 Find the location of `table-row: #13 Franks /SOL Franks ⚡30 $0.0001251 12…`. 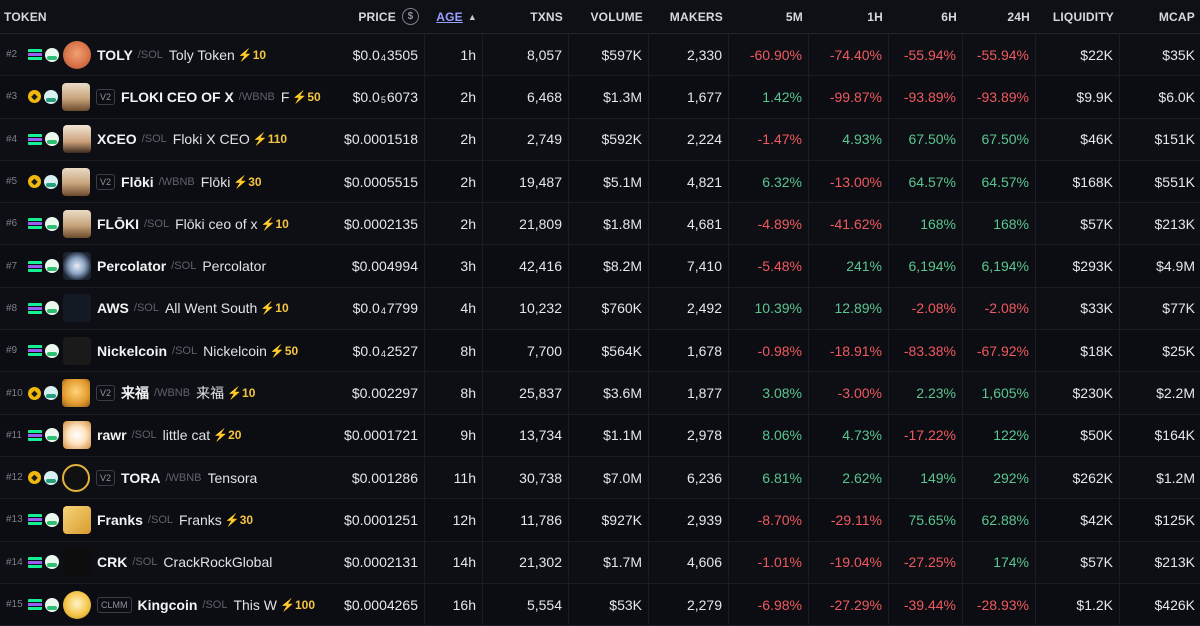

table-row: #13 Franks /SOL Franks ⚡30 $0.0001251 12… is located at coordinates (600, 520).